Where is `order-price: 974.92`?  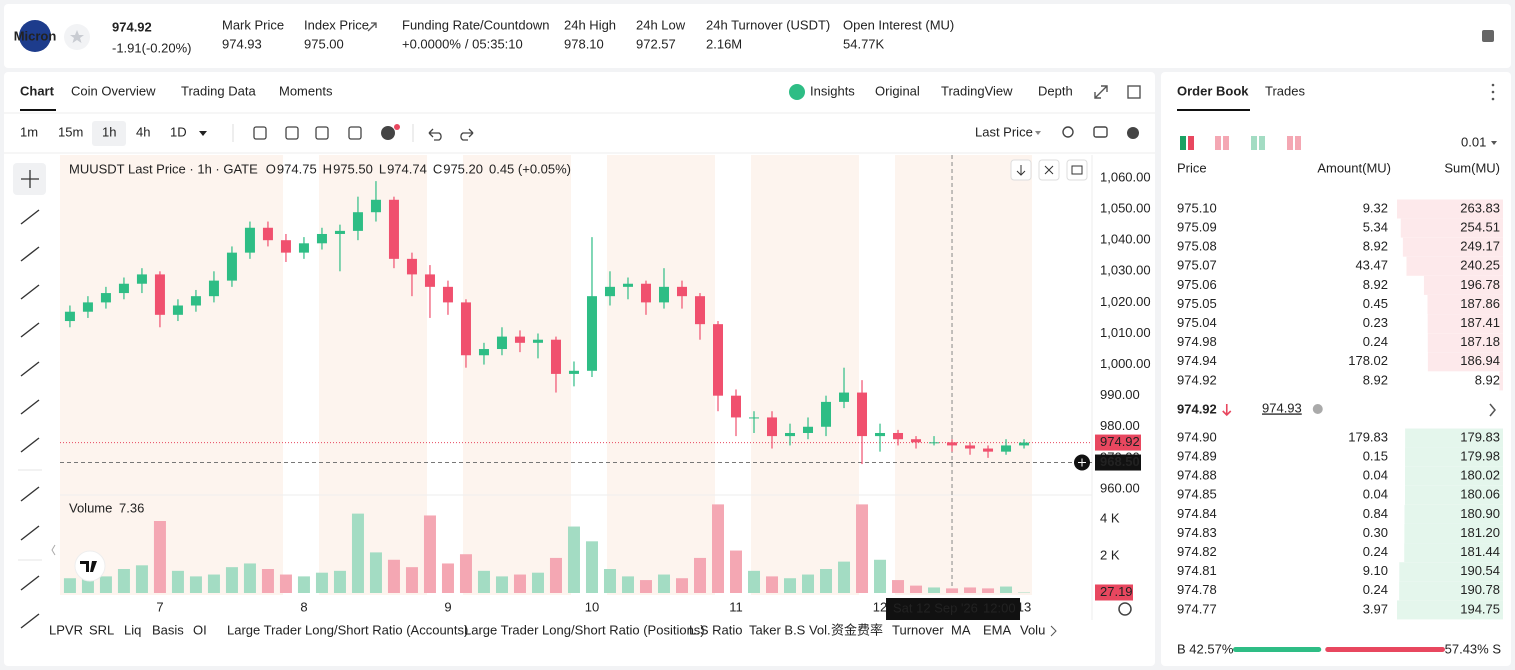 order-price: 974.92 is located at coordinates (1197, 379).